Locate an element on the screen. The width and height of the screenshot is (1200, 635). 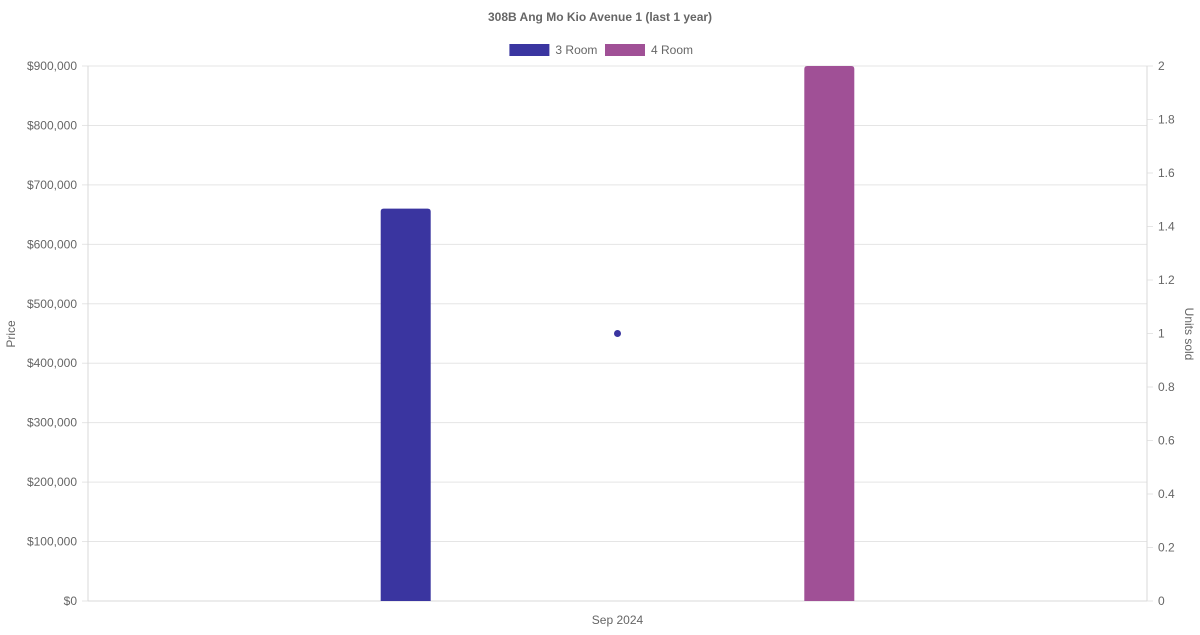
y-tick-label: $900,000 is located at coordinates (52, 66).